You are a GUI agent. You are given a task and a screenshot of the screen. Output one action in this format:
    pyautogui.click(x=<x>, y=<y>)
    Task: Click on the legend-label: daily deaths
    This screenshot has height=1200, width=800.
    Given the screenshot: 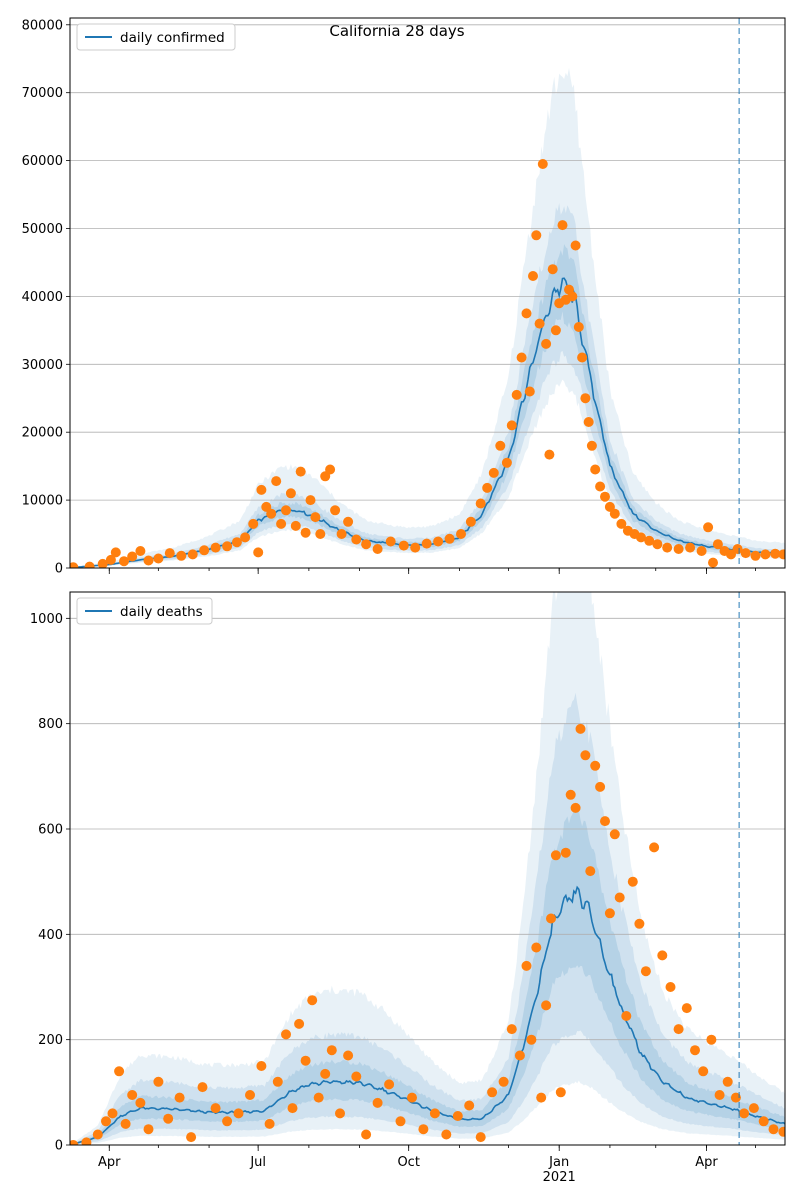 What is the action you would take?
    pyautogui.click(x=161, y=612)
    